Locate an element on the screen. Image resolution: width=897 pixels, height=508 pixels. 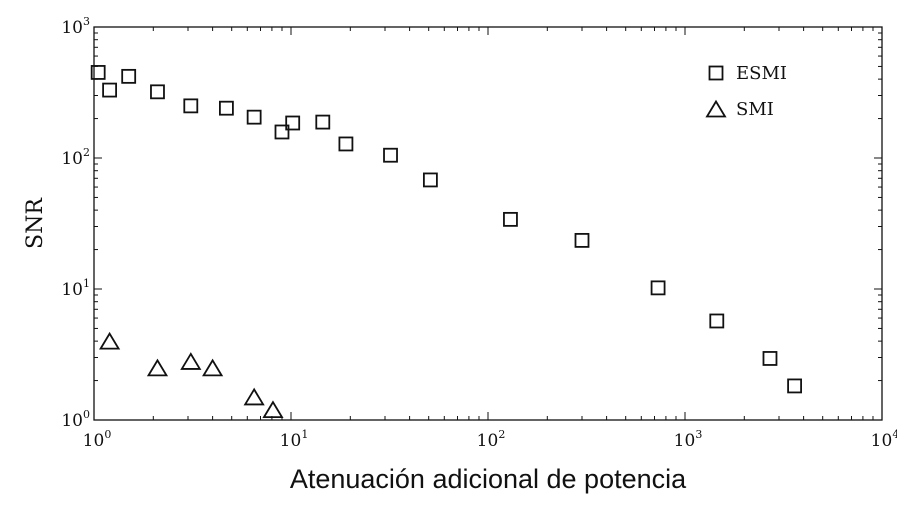
x-tick-label: 10² is located at coordinates (491, 439).